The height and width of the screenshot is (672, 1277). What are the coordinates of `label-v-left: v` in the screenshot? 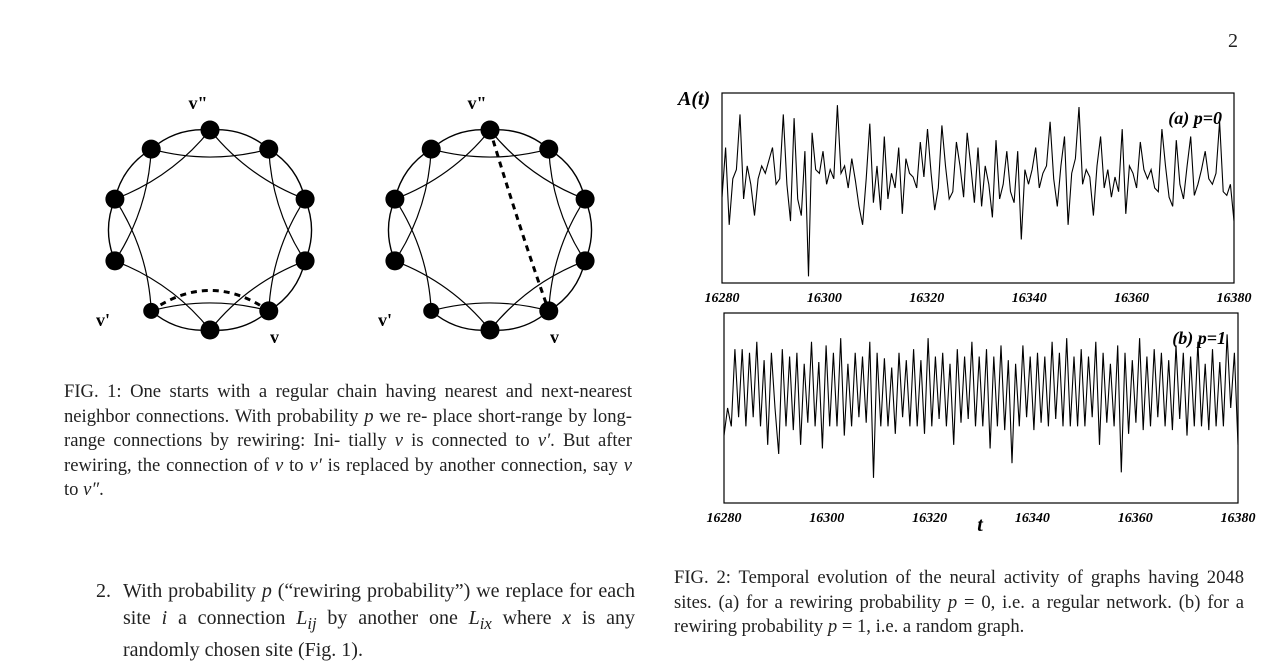 It's located at (274, 337).